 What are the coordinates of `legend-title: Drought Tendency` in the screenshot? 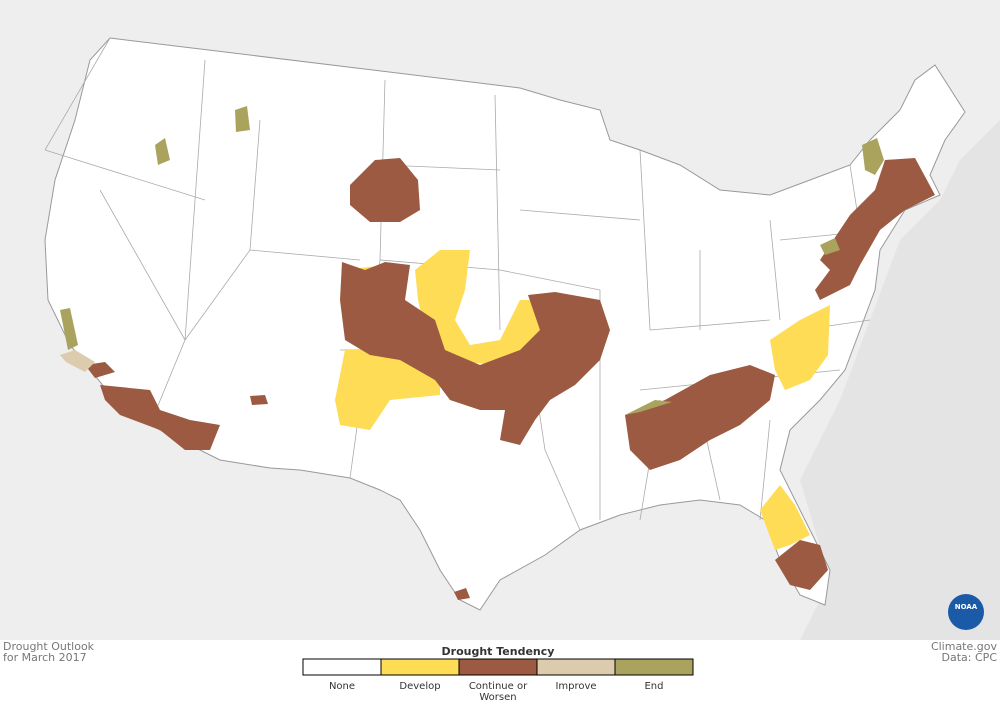 It's located at (498, 651).